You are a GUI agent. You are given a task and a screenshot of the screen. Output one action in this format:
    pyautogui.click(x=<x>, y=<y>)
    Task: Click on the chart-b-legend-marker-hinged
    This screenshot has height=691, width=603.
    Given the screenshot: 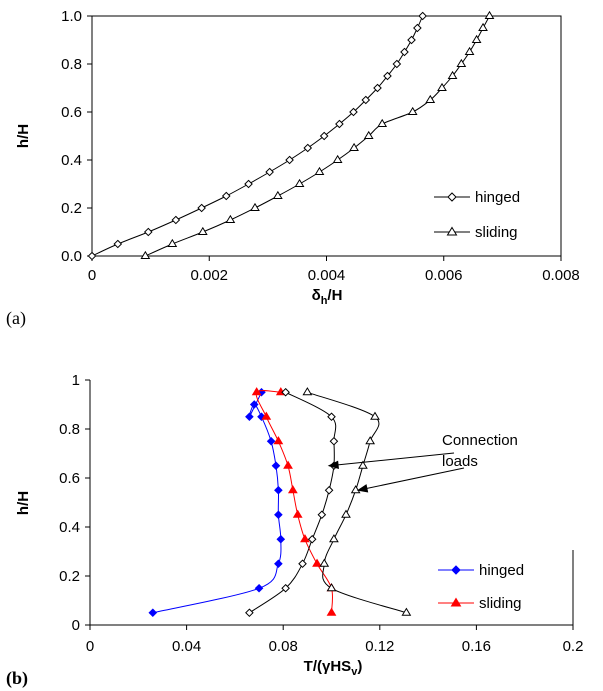 What is the action you would take?
    pyautogui.click(x=456, y=570)
    